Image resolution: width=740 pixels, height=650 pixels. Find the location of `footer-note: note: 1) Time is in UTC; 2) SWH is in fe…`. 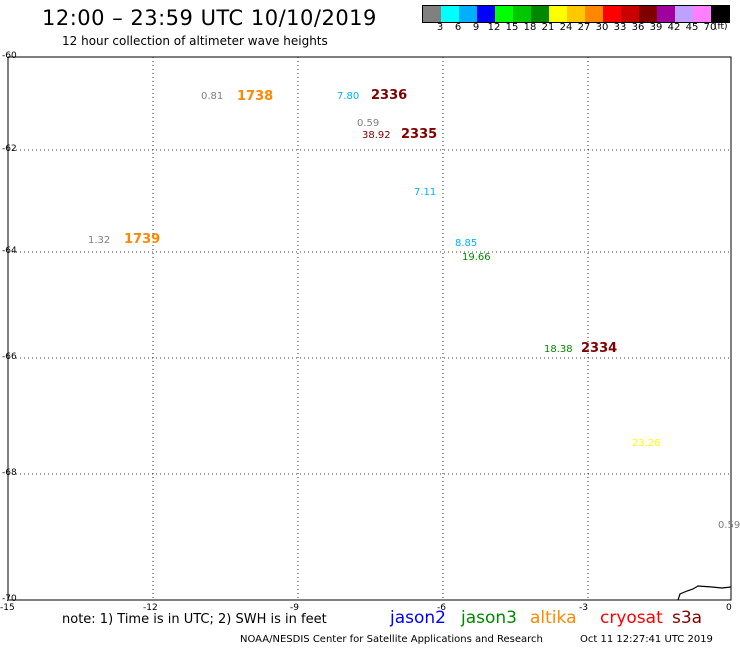

footer-note: note: 1) Time is in UTC; 2) SWH is in fe… is located at coordinates (194, 619).